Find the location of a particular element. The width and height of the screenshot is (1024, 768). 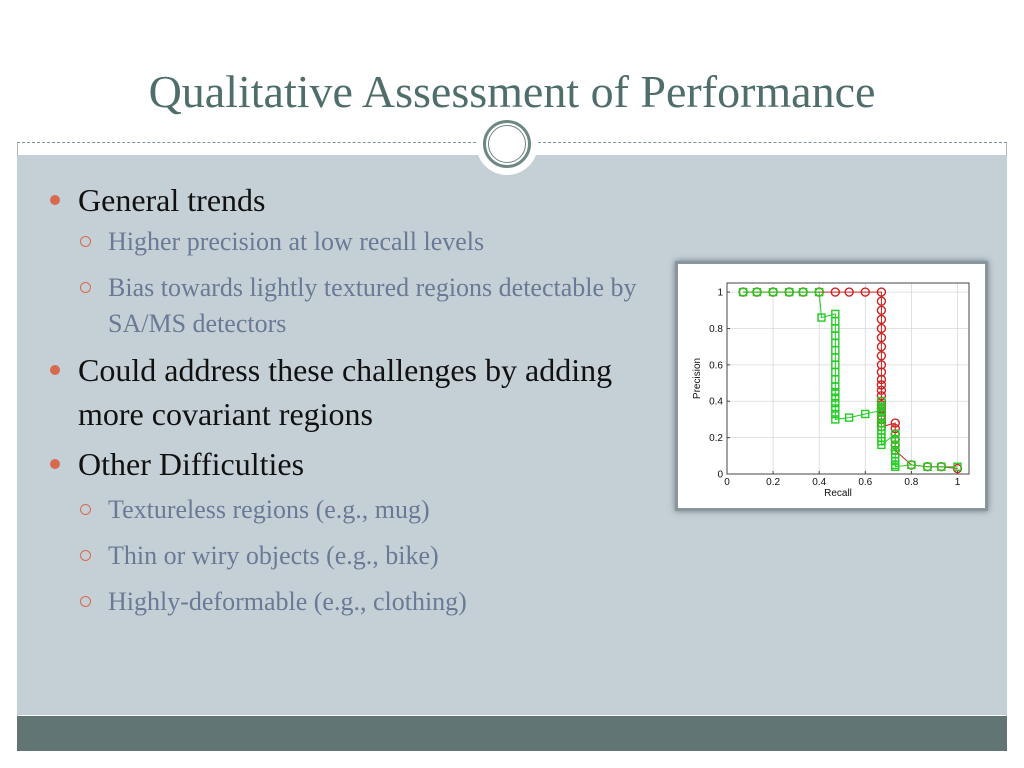

bullet-item: General trends is located at coordinates (360, 200).